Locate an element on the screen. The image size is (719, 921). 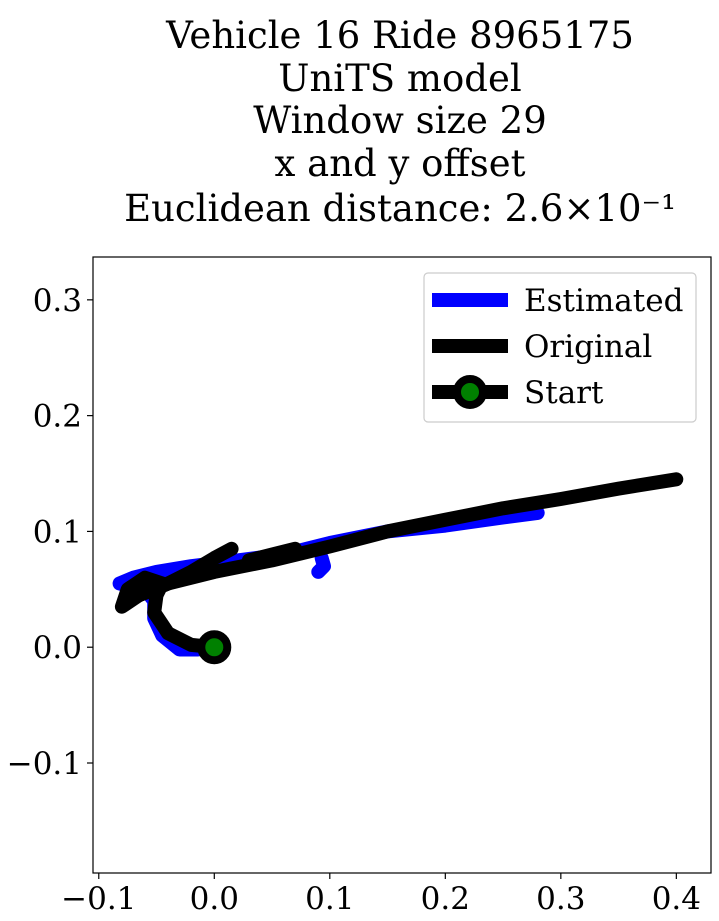
x-tick-label: 0.4 is located at coordinates (676, 899).